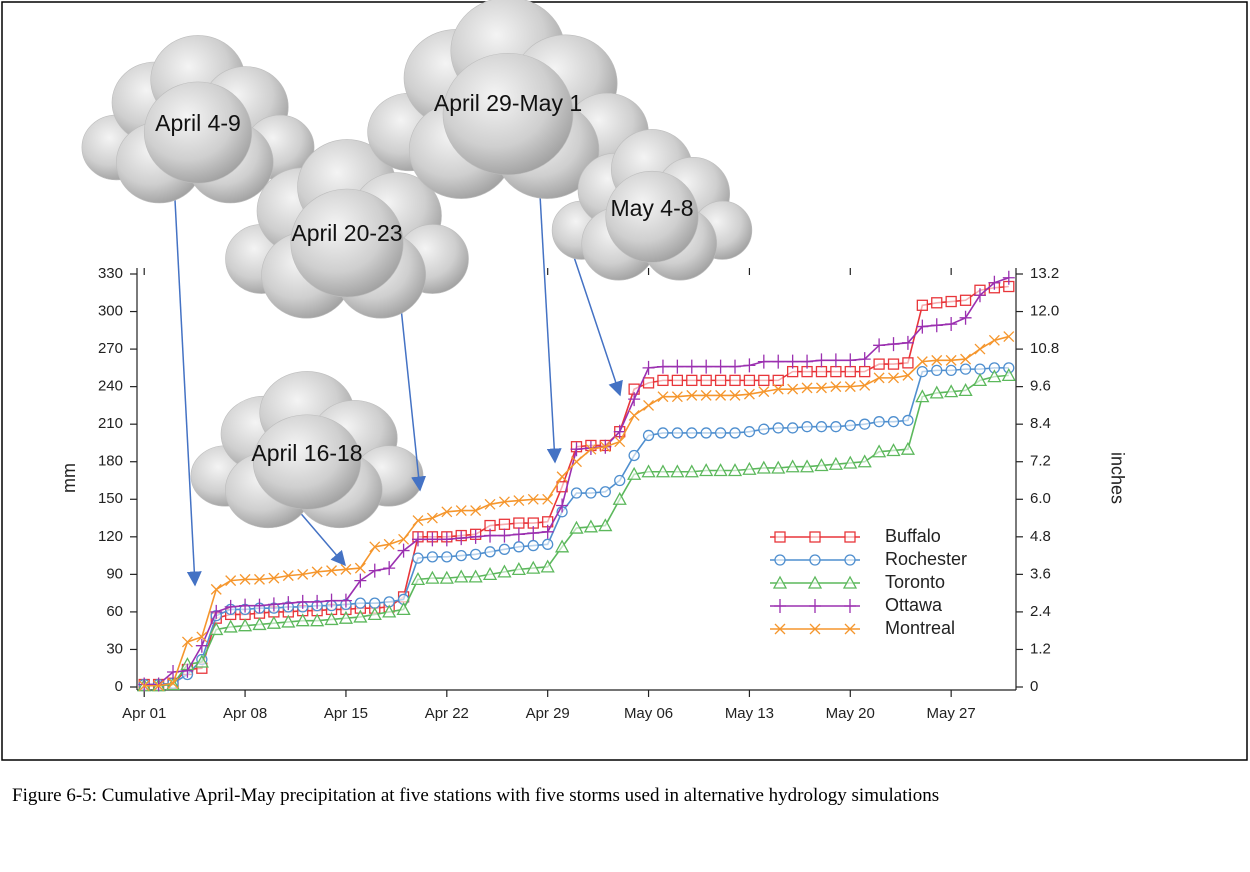  What do you see at coordinates (447, 713) in the screenshot?
I see `x-tick-label: Apr 22` at bounding box center [447, 713].